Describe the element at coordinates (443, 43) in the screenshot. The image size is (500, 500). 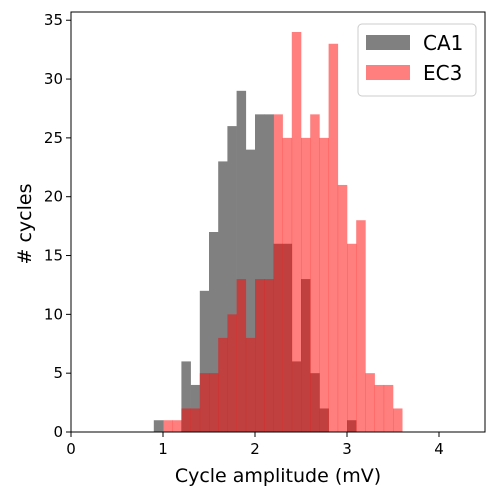
I see `legend-label-ca1: CA1` at that location.